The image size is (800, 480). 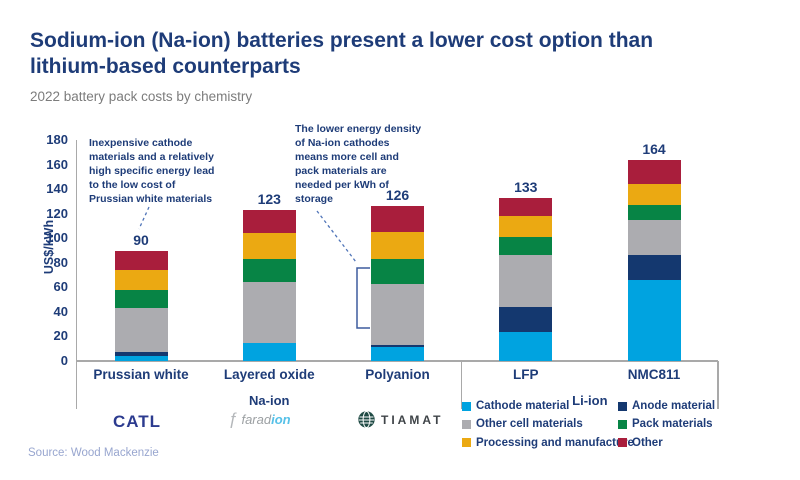 What do you see at coordinates (57, 213) in the screenshot?
I see `y-tick-label: 120` at bounding box center [57, 213].